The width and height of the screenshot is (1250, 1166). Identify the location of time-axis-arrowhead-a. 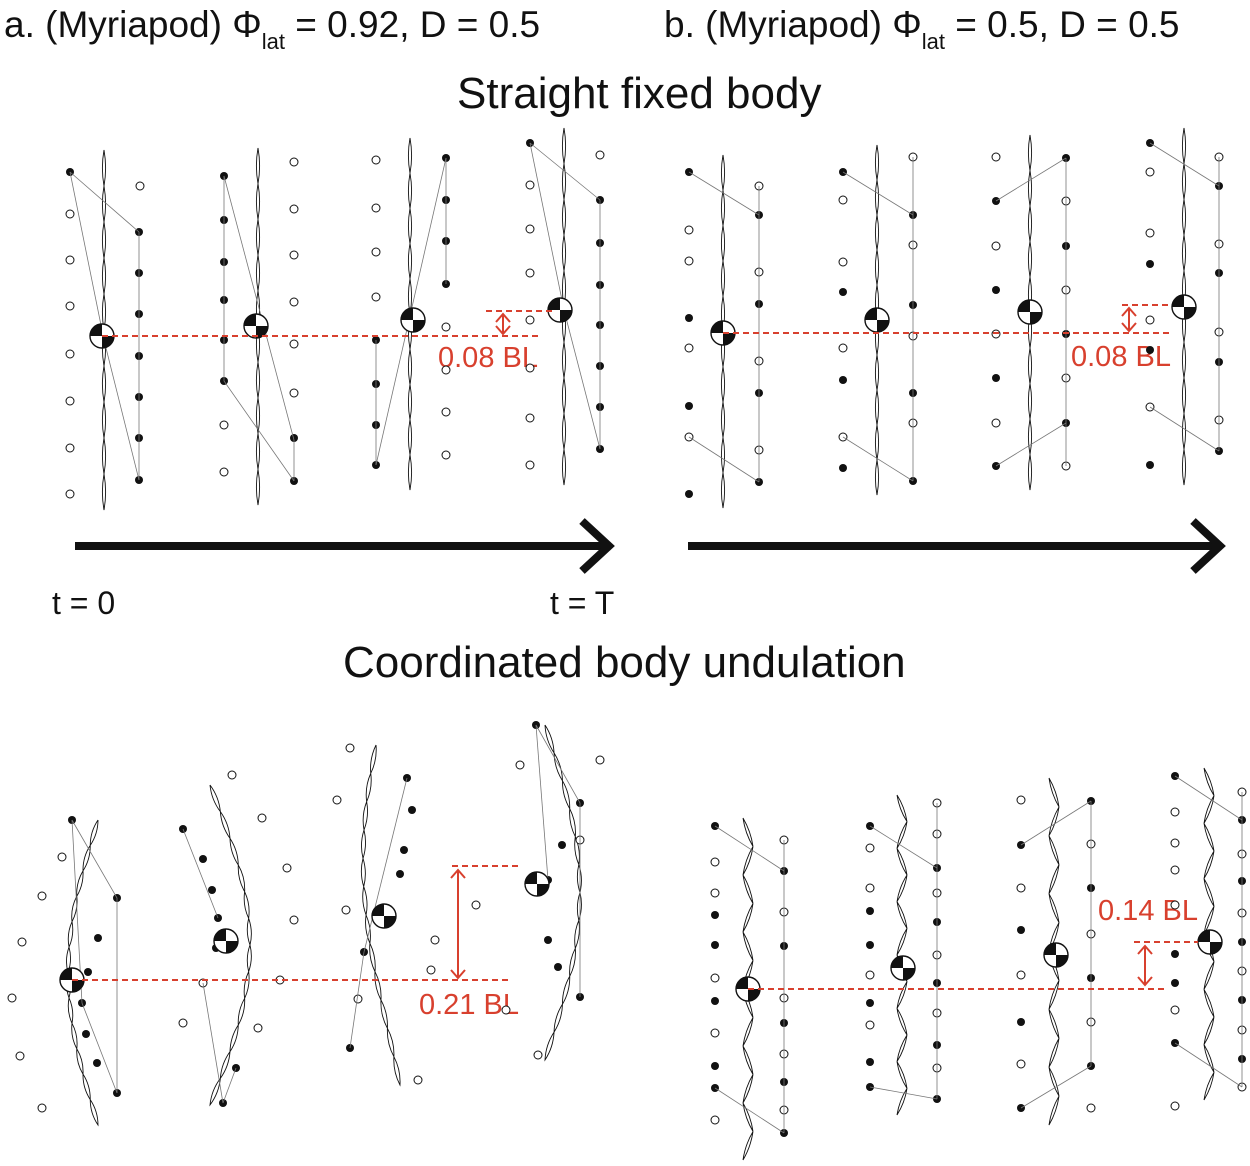
(597, 546).